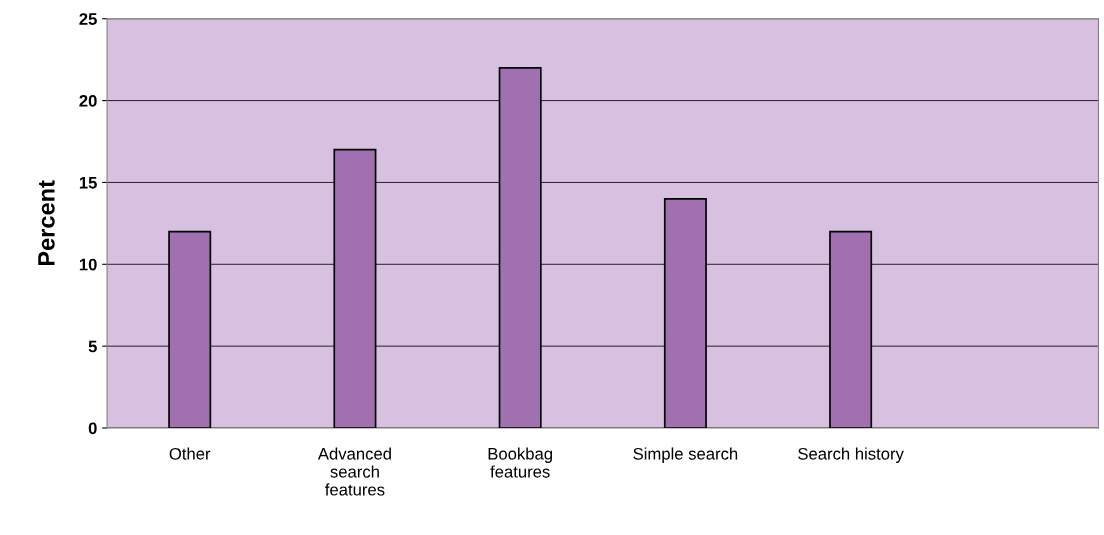 The height and width of the screenshot is (535, 1104). Describe the element at coordinates (88, 264) in the screenshot. I see `y-tick-label: 10` at that location.